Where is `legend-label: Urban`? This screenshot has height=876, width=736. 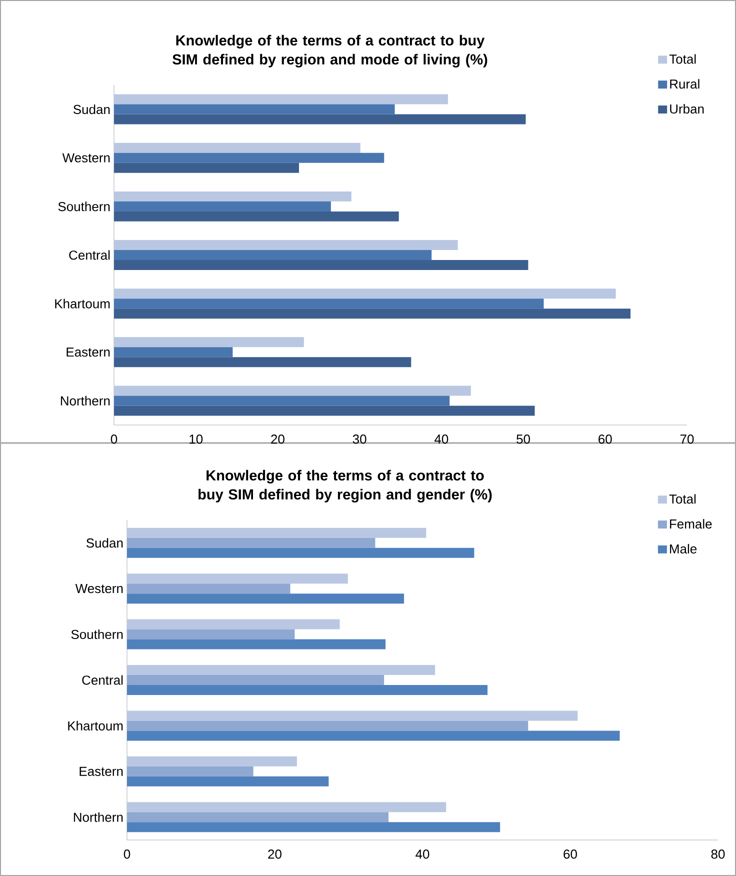 legend-label: Urban is located at coordinates (687, 109).